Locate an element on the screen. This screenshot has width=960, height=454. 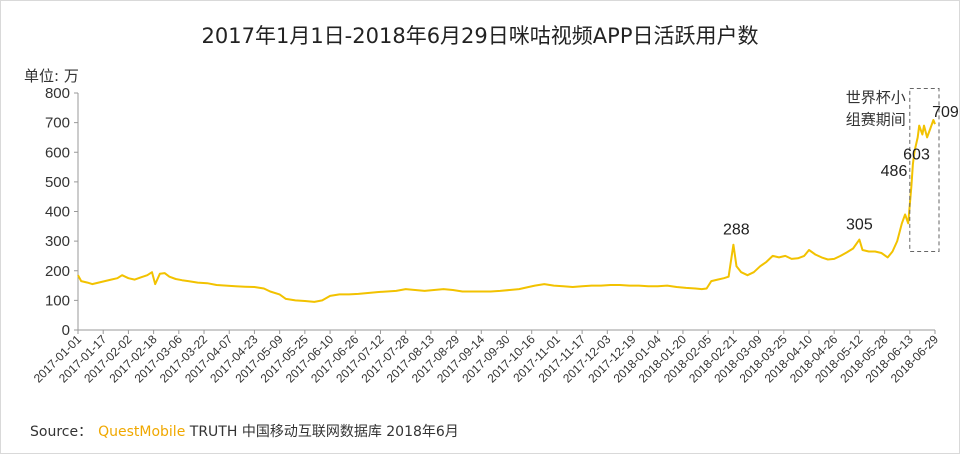
y-tick-label: 600 is located at coordinates (57, 152).